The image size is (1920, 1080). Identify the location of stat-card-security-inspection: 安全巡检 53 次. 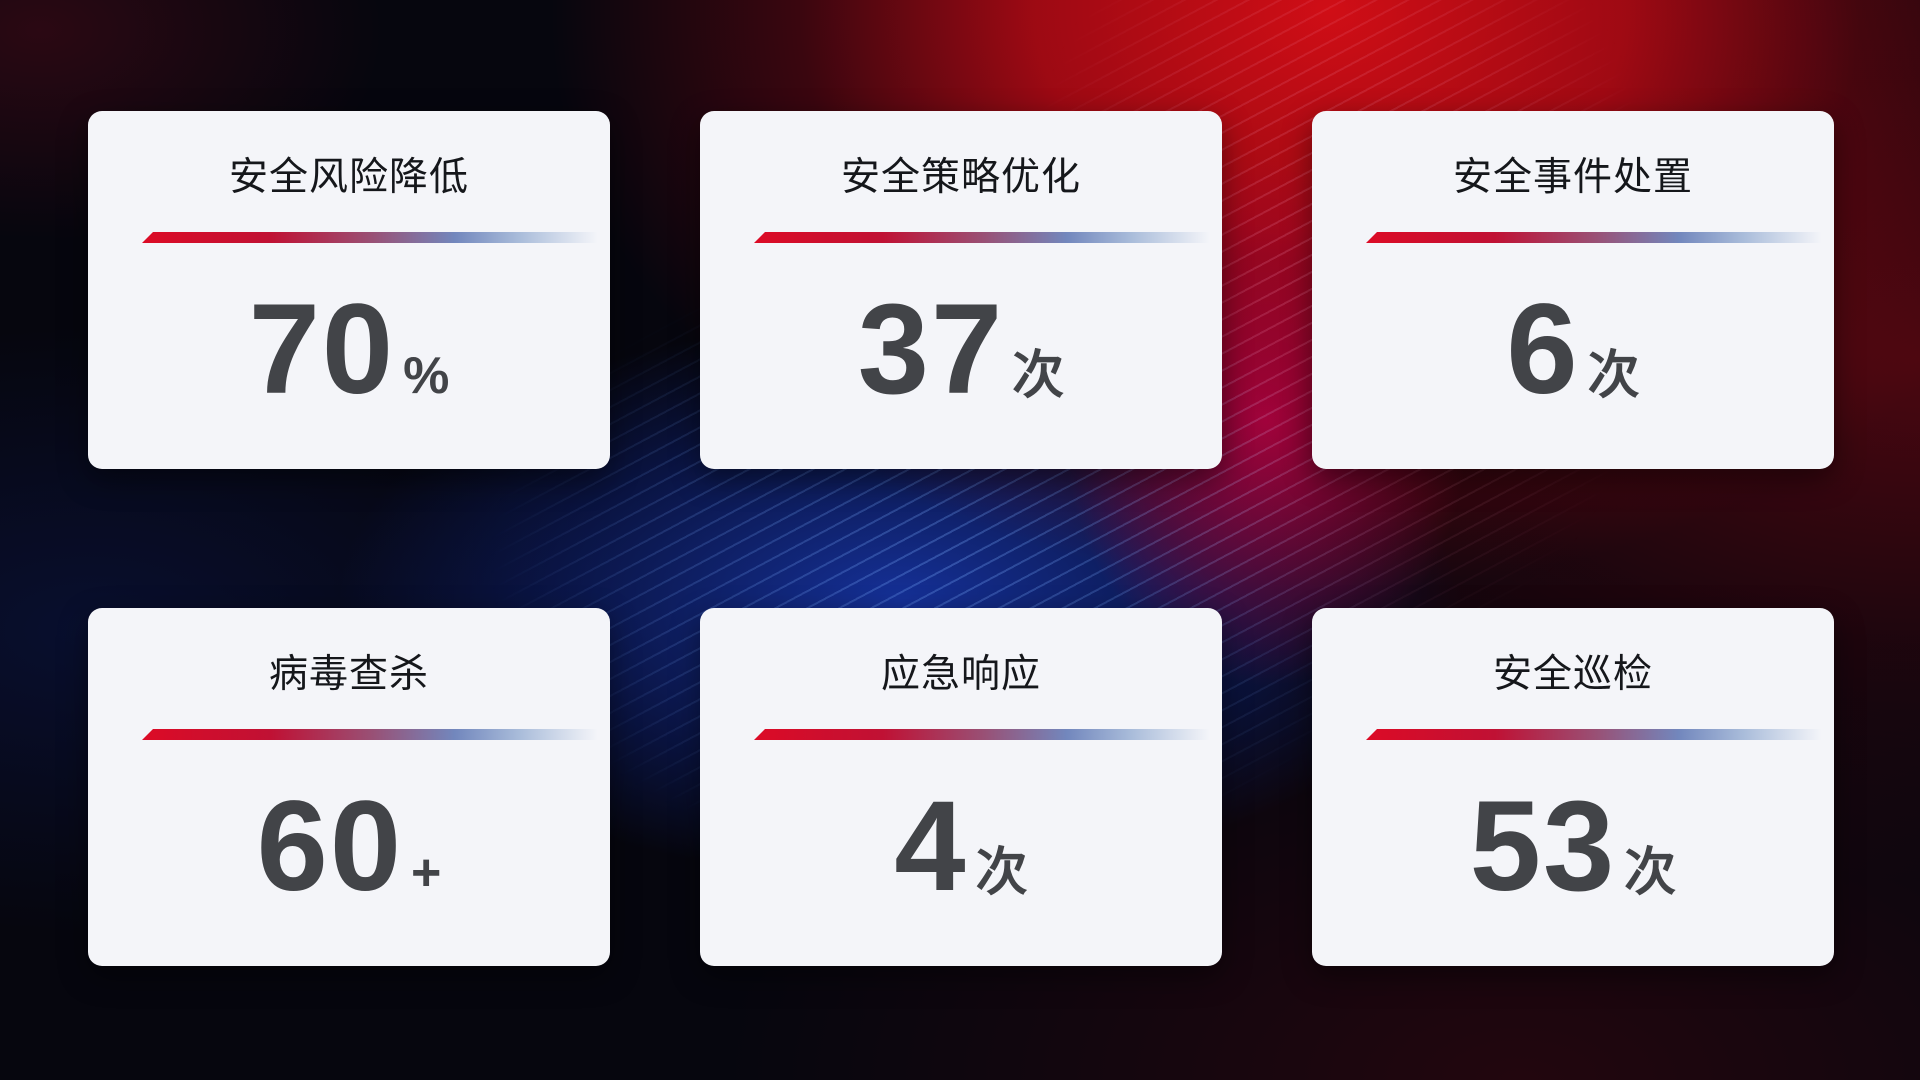
(1573, 787).